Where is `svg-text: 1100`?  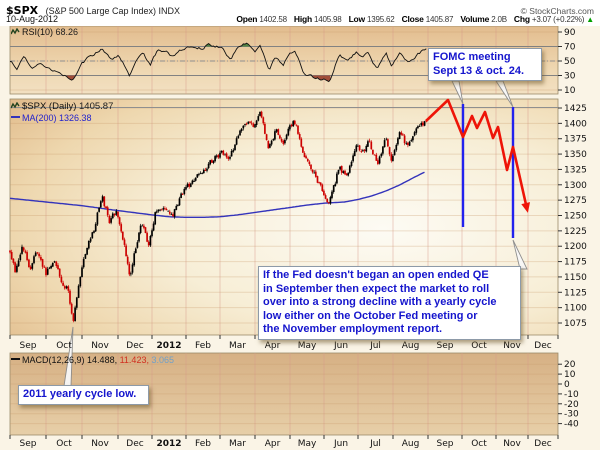 svg-text: 1100 is located at coordinates (575, 309).